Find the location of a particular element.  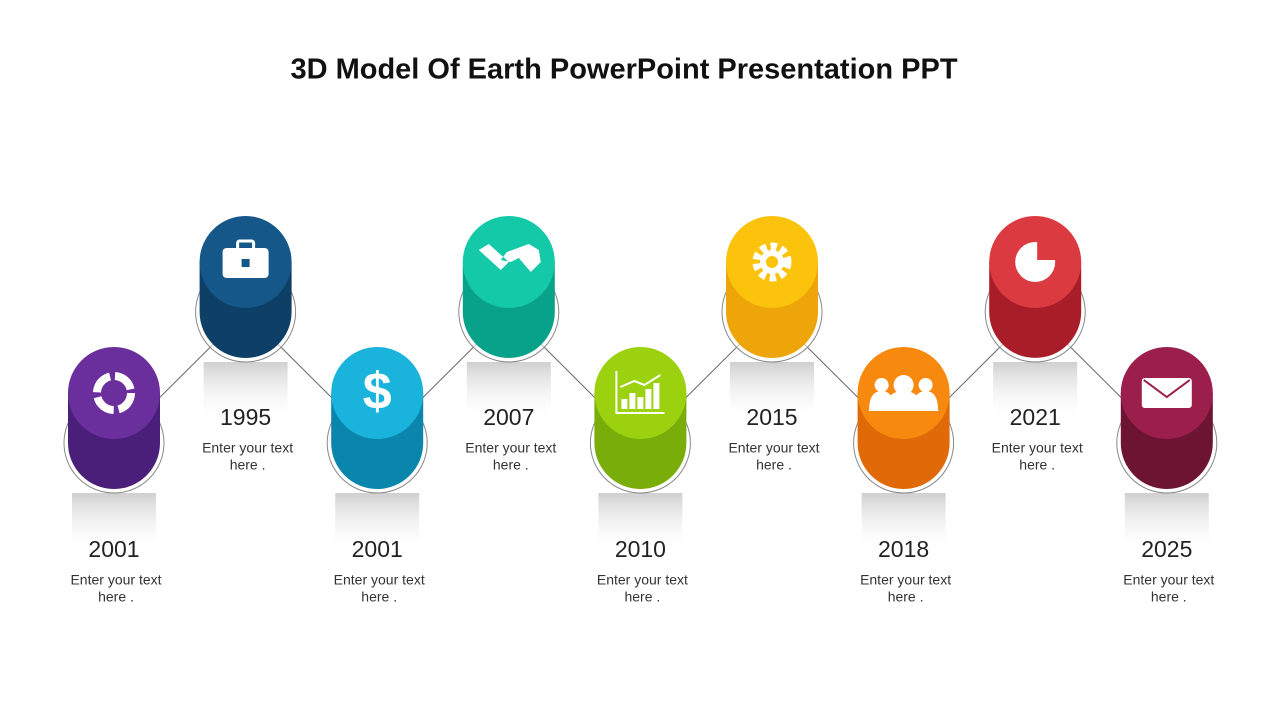

year: 2010 is located at coordinates (640, 549).